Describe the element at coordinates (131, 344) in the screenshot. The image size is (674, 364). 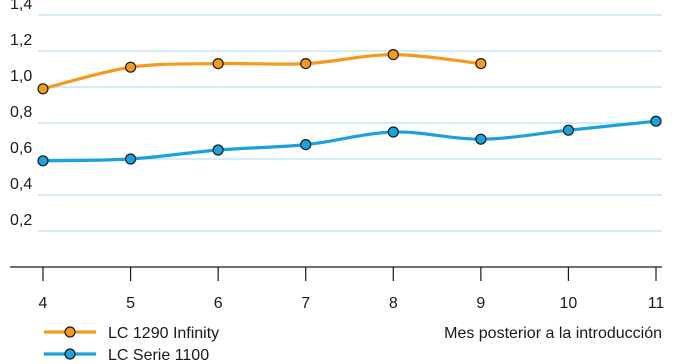
I see `legend: LC 1290 Infinity LC Serie 1100` at that location.